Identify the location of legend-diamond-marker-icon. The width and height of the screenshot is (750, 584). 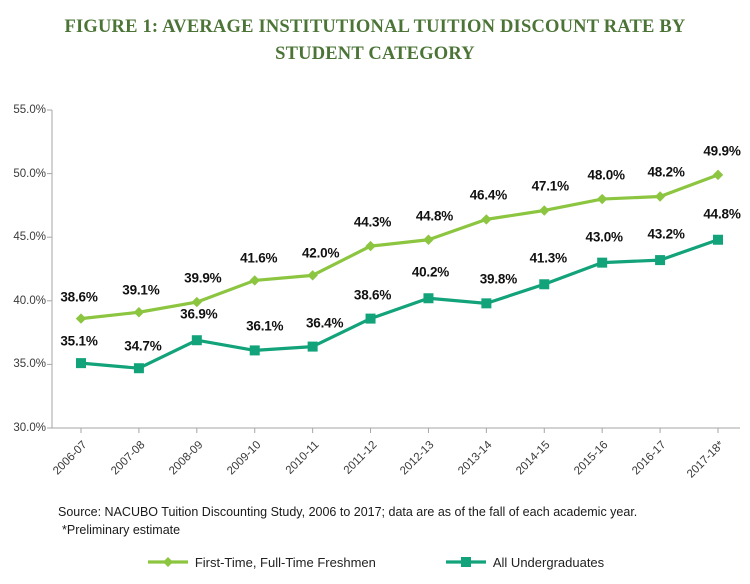
(167, 562).